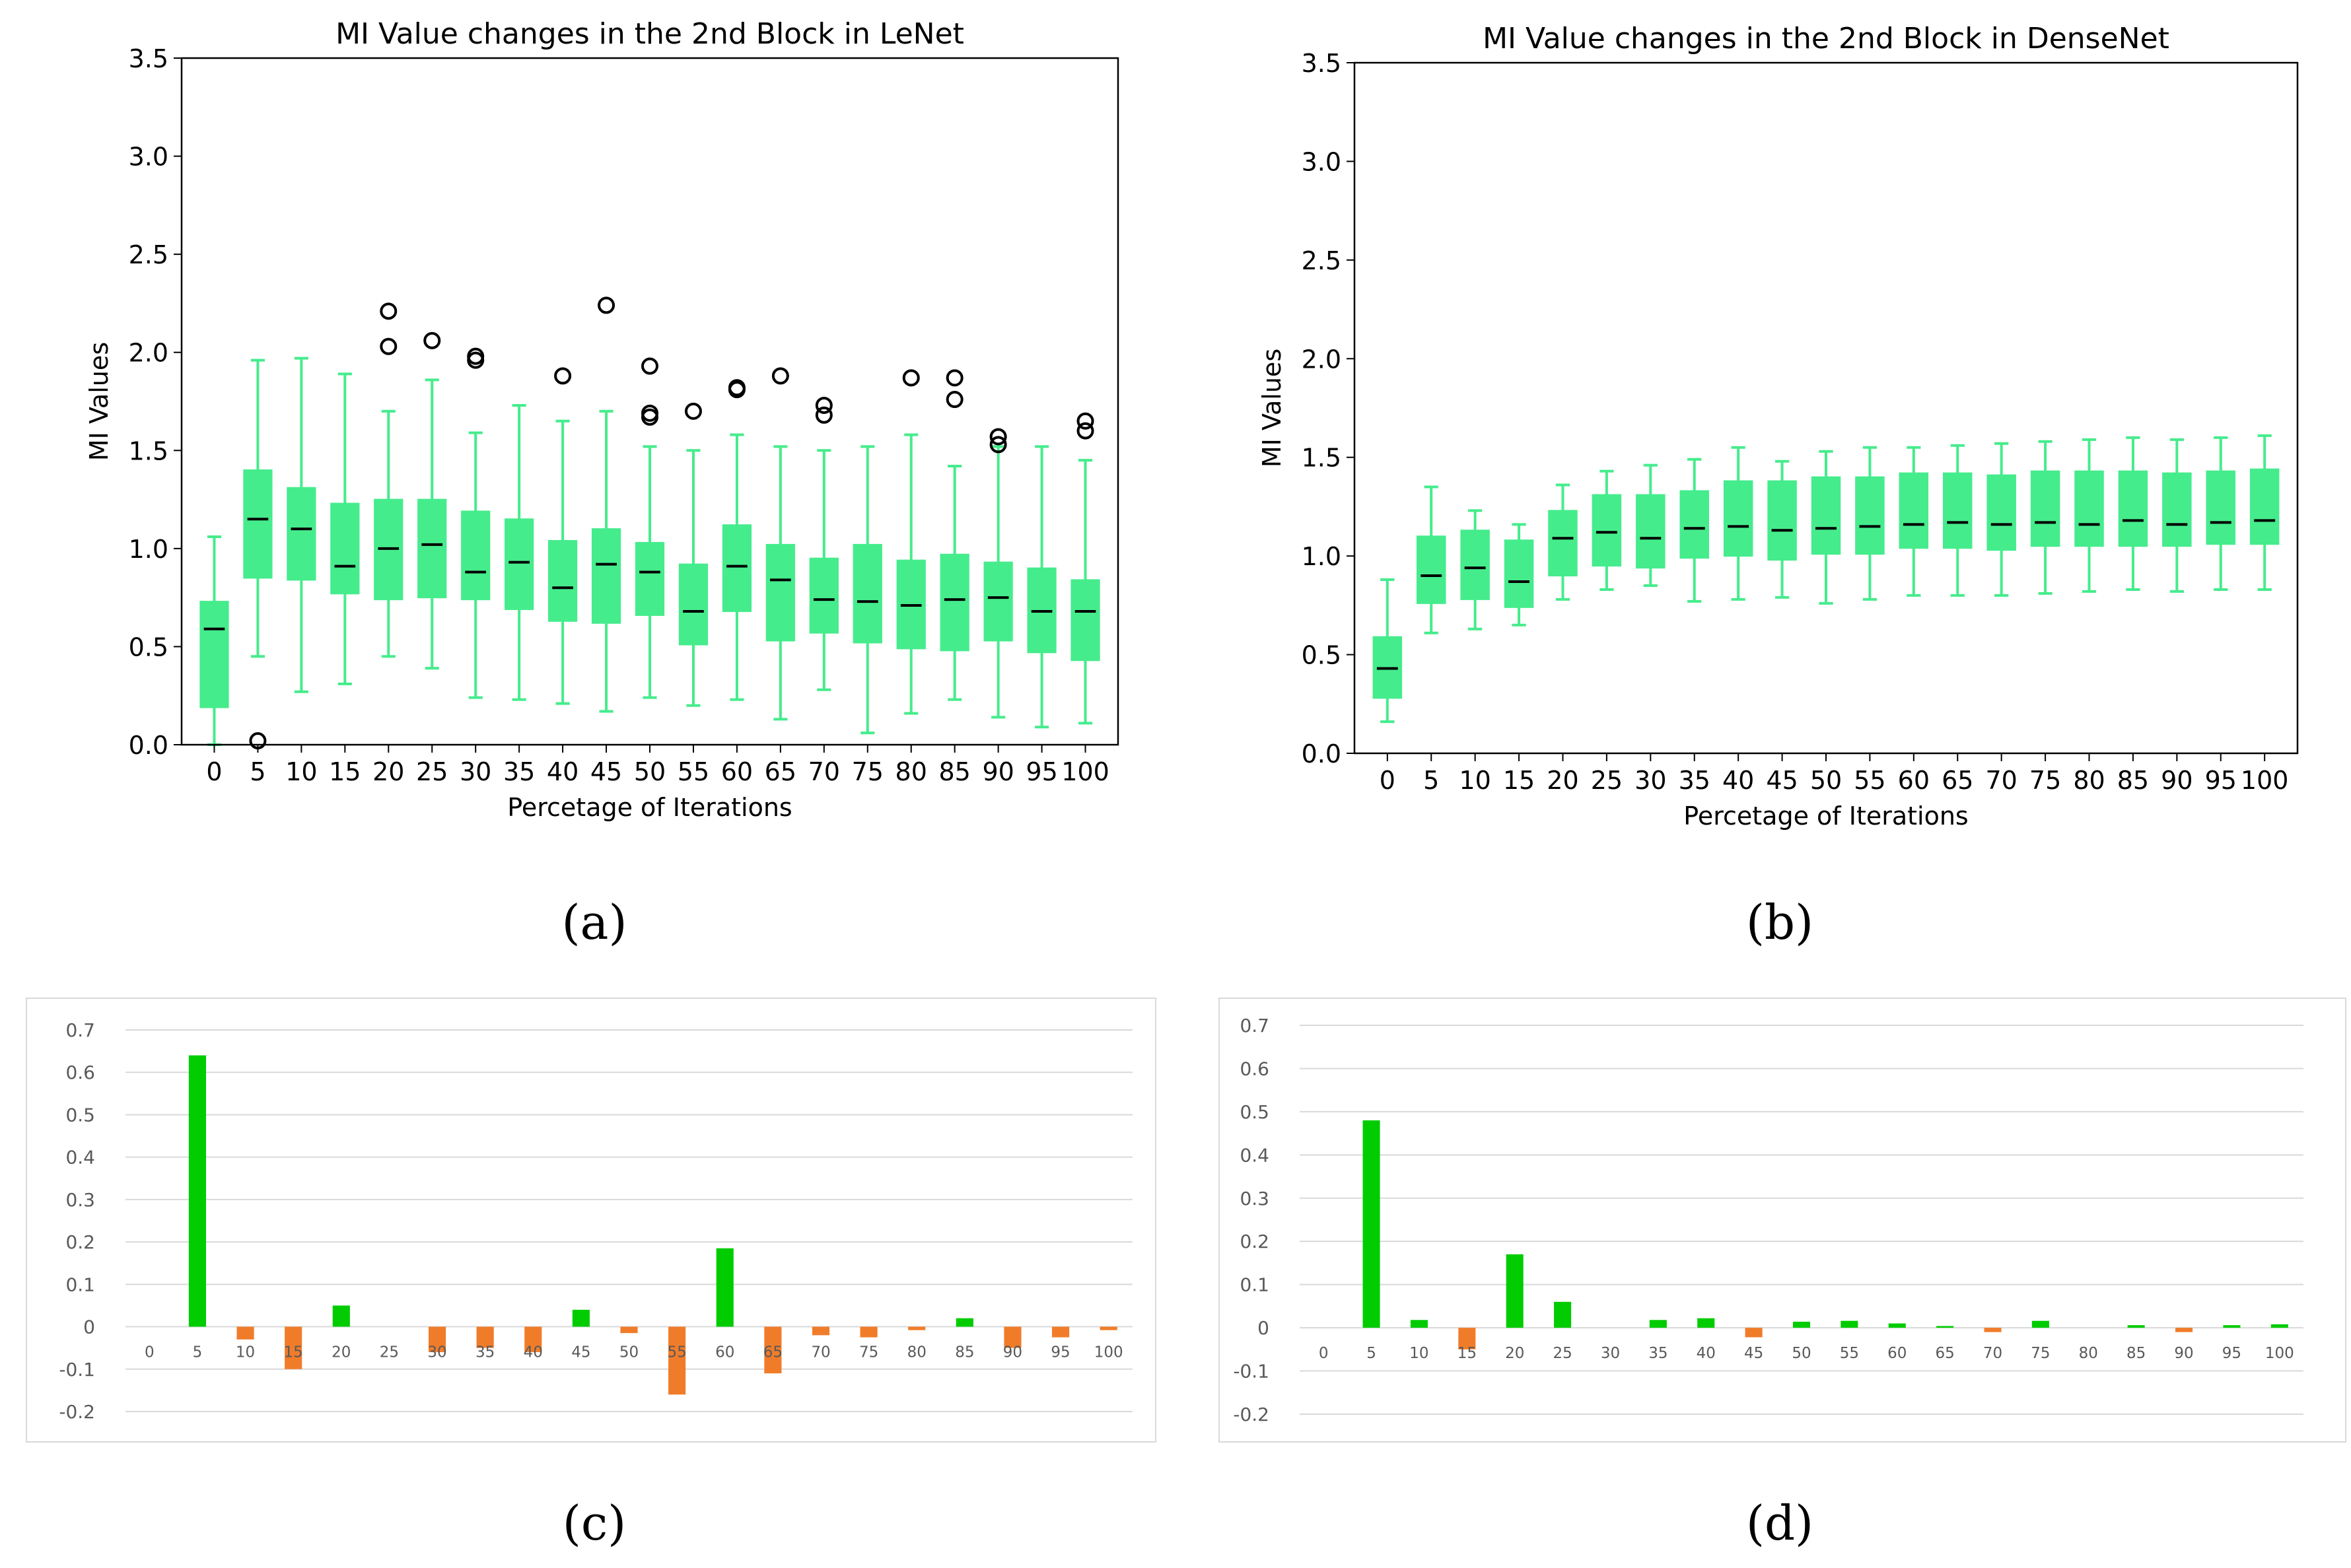 This screenshot has height=1568, width=2351. I want to click on y-tick-label: 0.6, so click(80, 1072).